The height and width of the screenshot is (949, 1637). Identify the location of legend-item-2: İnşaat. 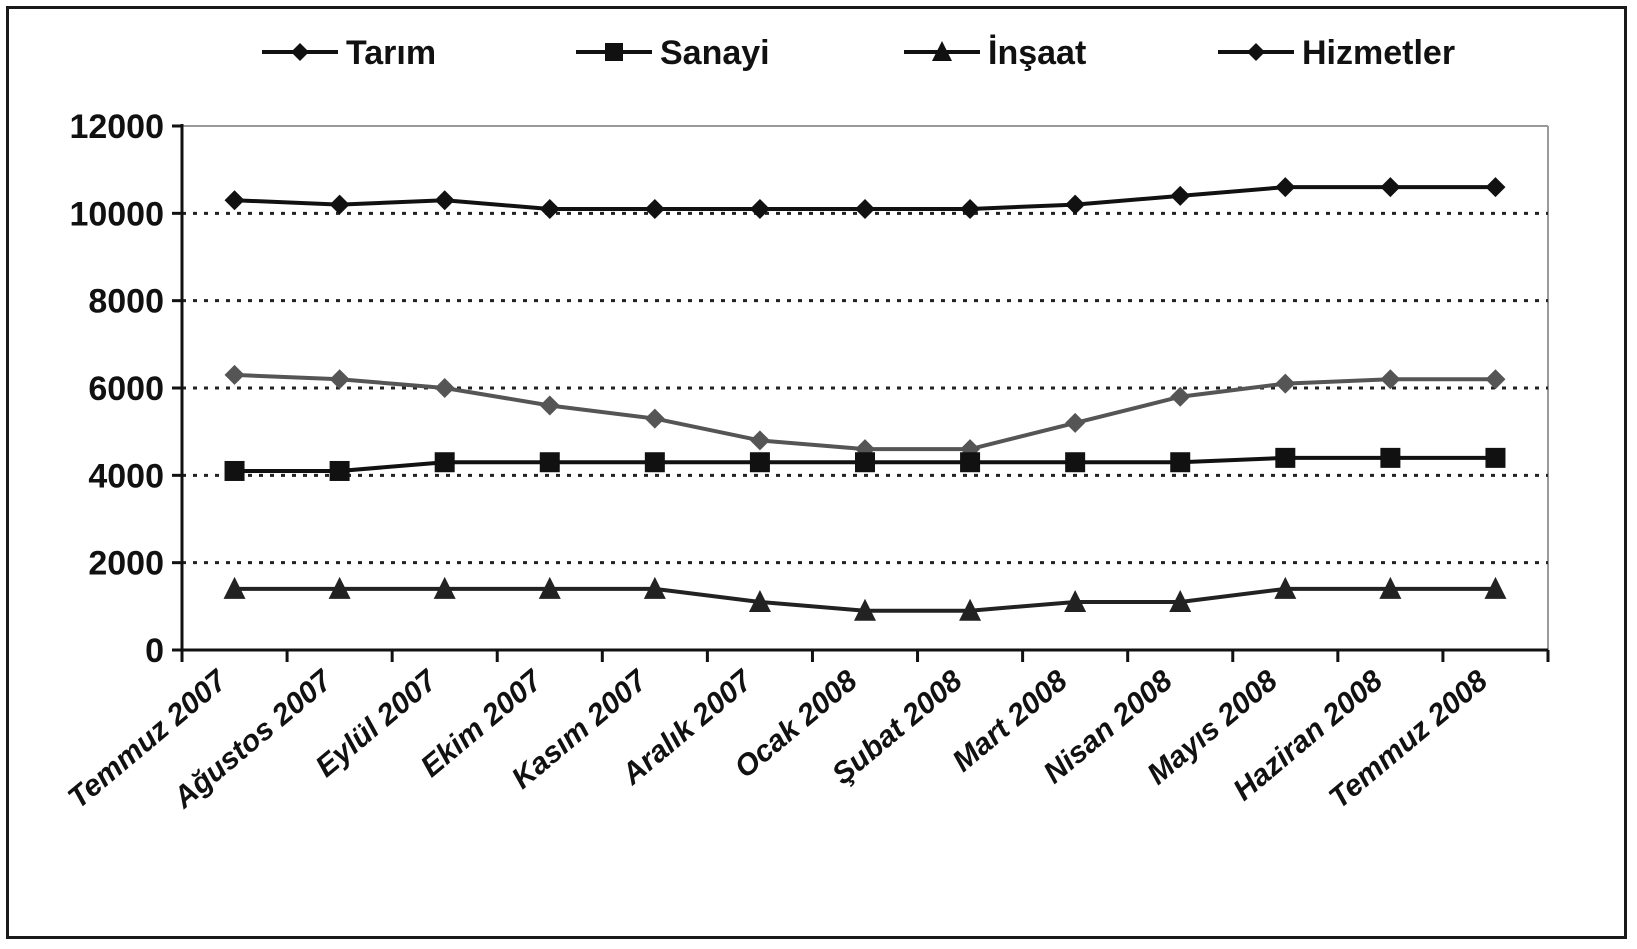
(995, 53).